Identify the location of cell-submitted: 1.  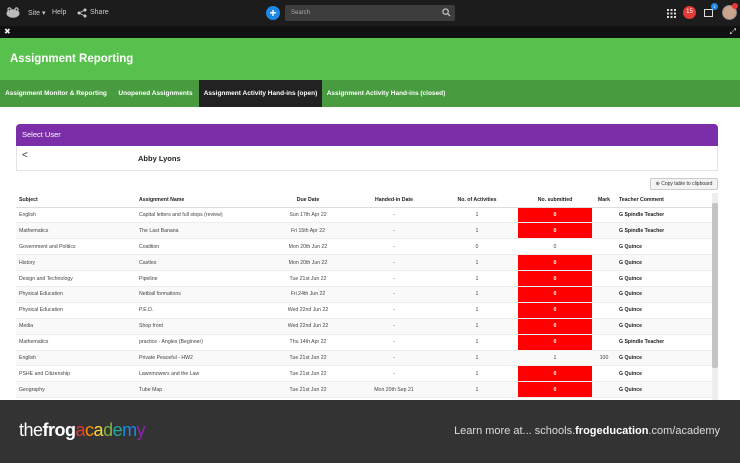
(555, 358).